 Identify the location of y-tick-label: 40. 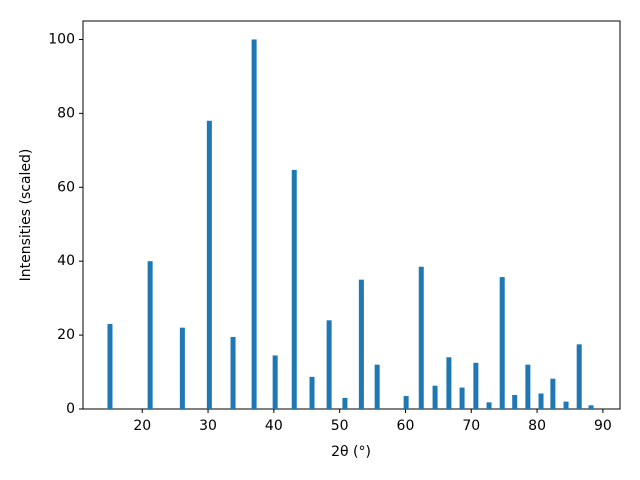
(66, 261).